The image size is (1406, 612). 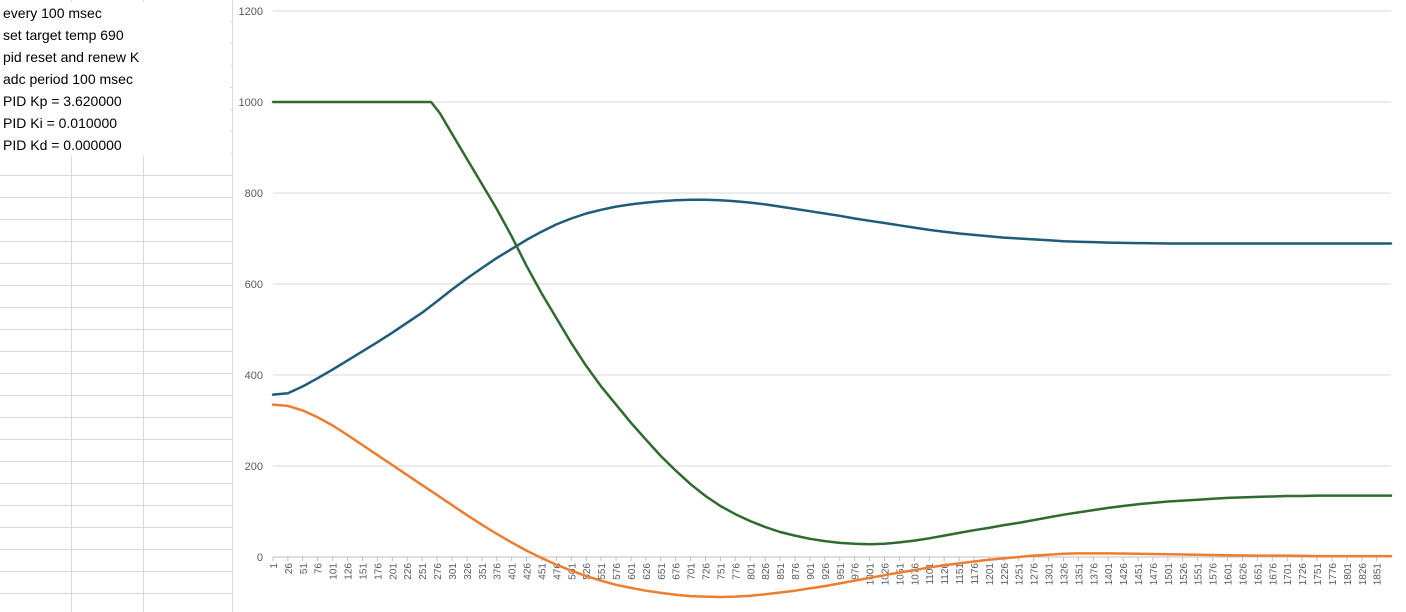 I want to click on x-tick-label-13: 326, so click(x=468, y=571).